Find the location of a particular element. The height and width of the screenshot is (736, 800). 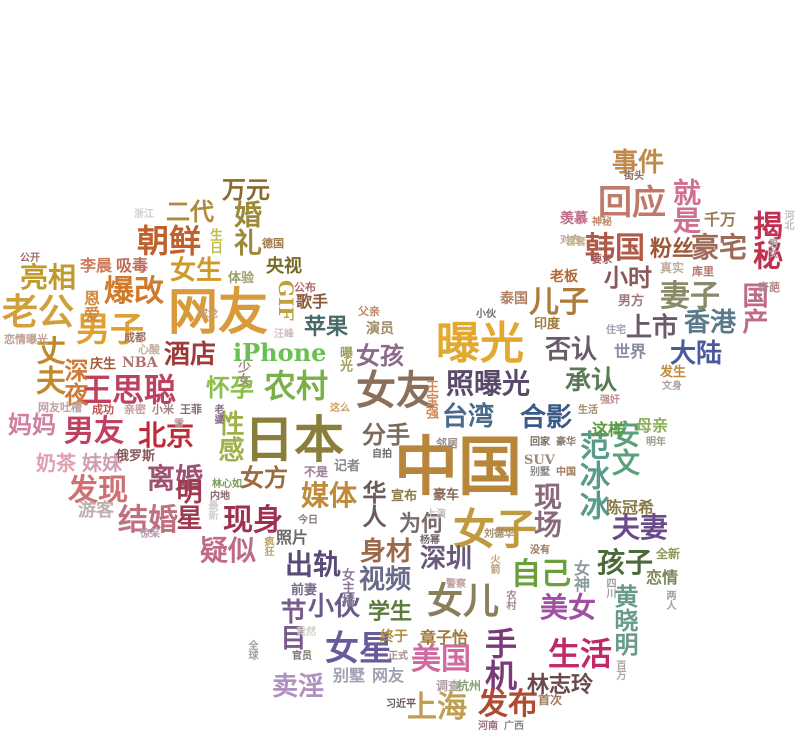

word-nvfang: 女方 is located at coordinates (264, 477).